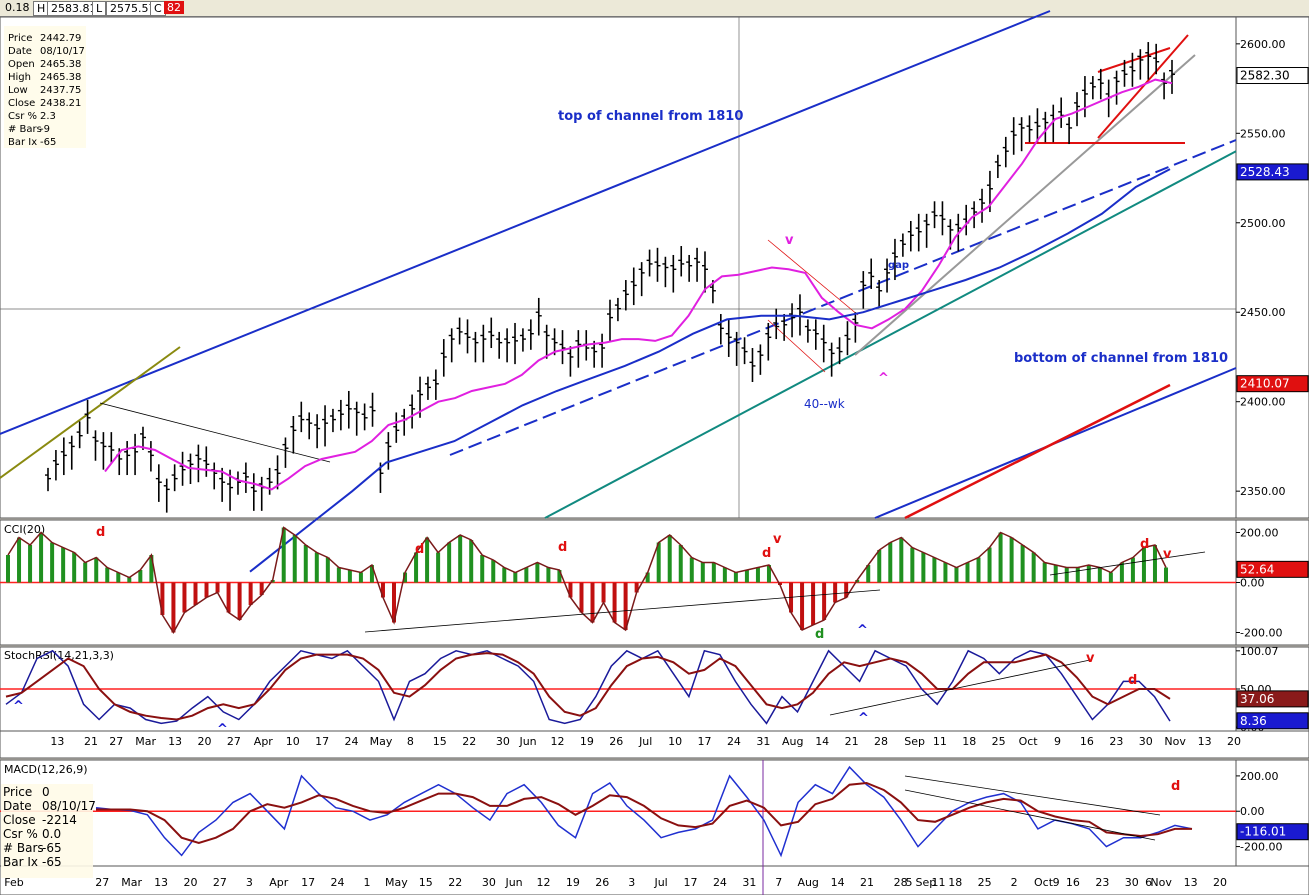  What do you see at coordinates (573, 882) in the screenshot?
I see `x-tick-label: 19` at bounding box center [573, 882].